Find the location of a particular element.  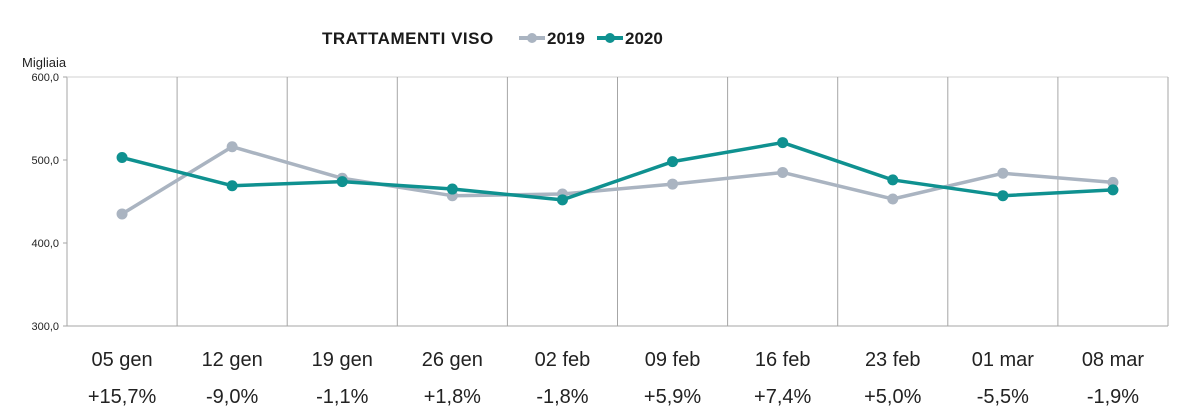

legend-item-2020: 2020 is located at coordinates (630, 38).